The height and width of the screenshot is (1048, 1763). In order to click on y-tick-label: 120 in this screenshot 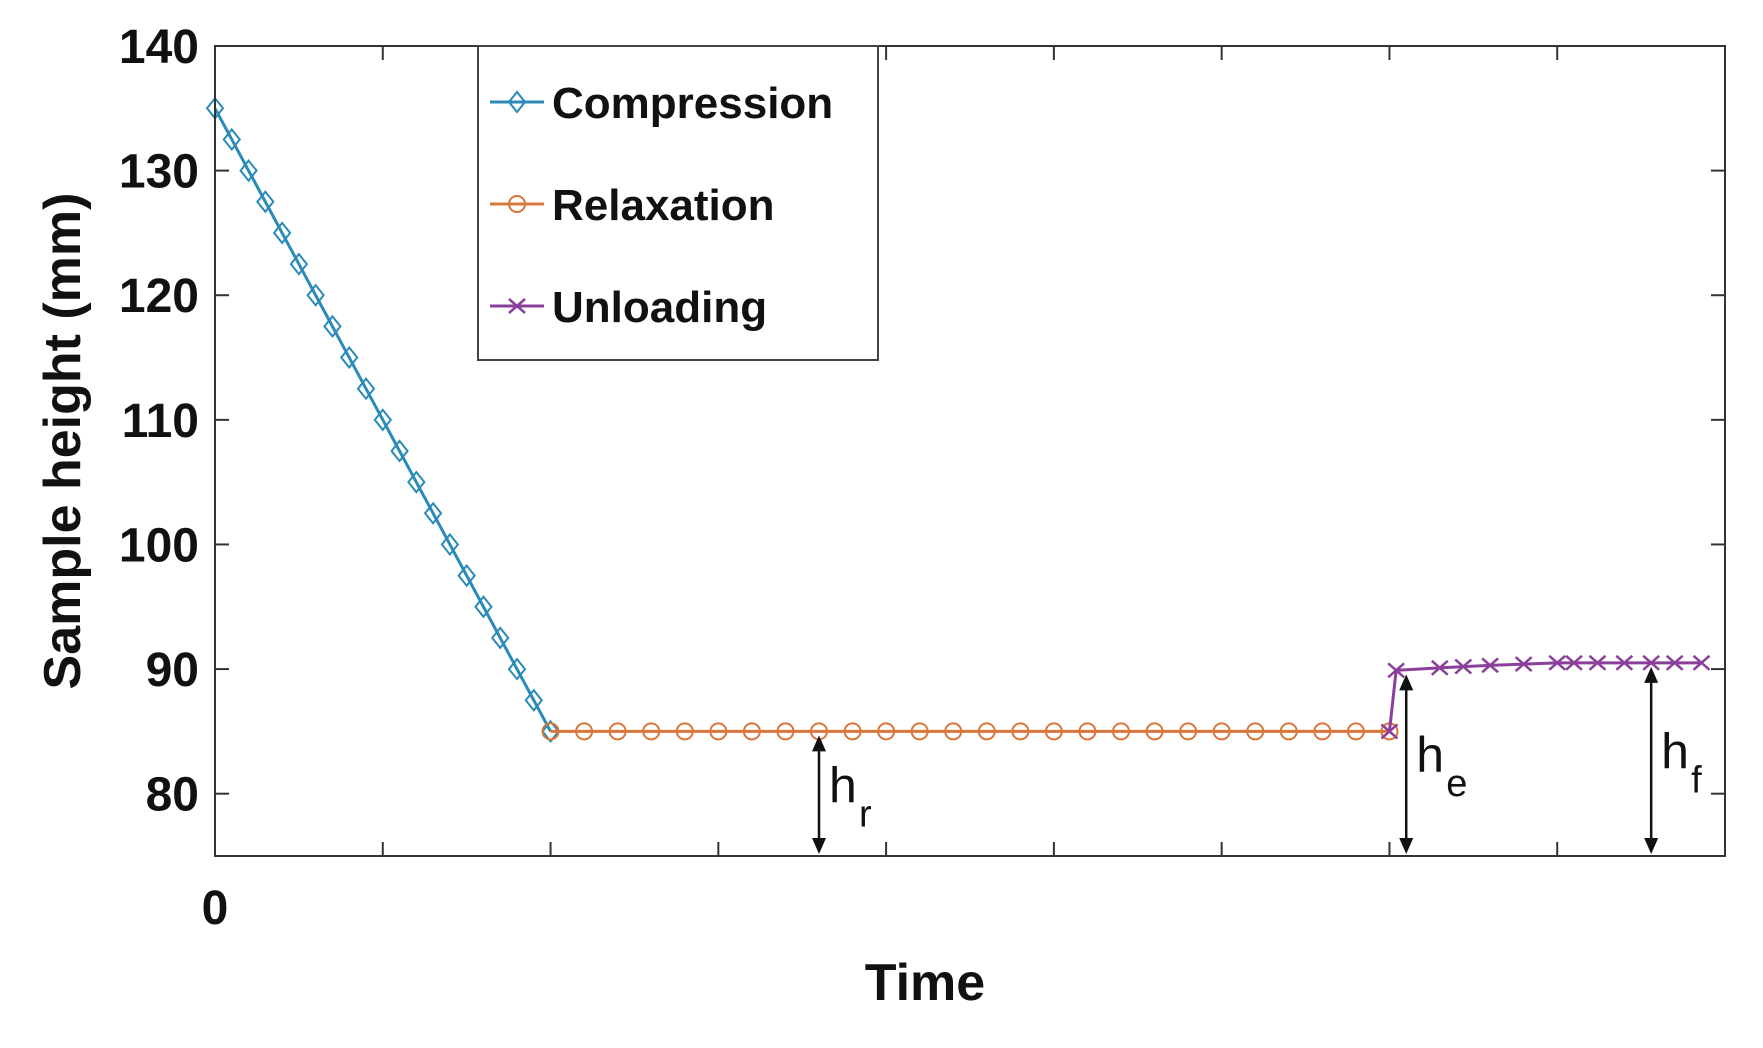, I will do `click(159, 296)`.